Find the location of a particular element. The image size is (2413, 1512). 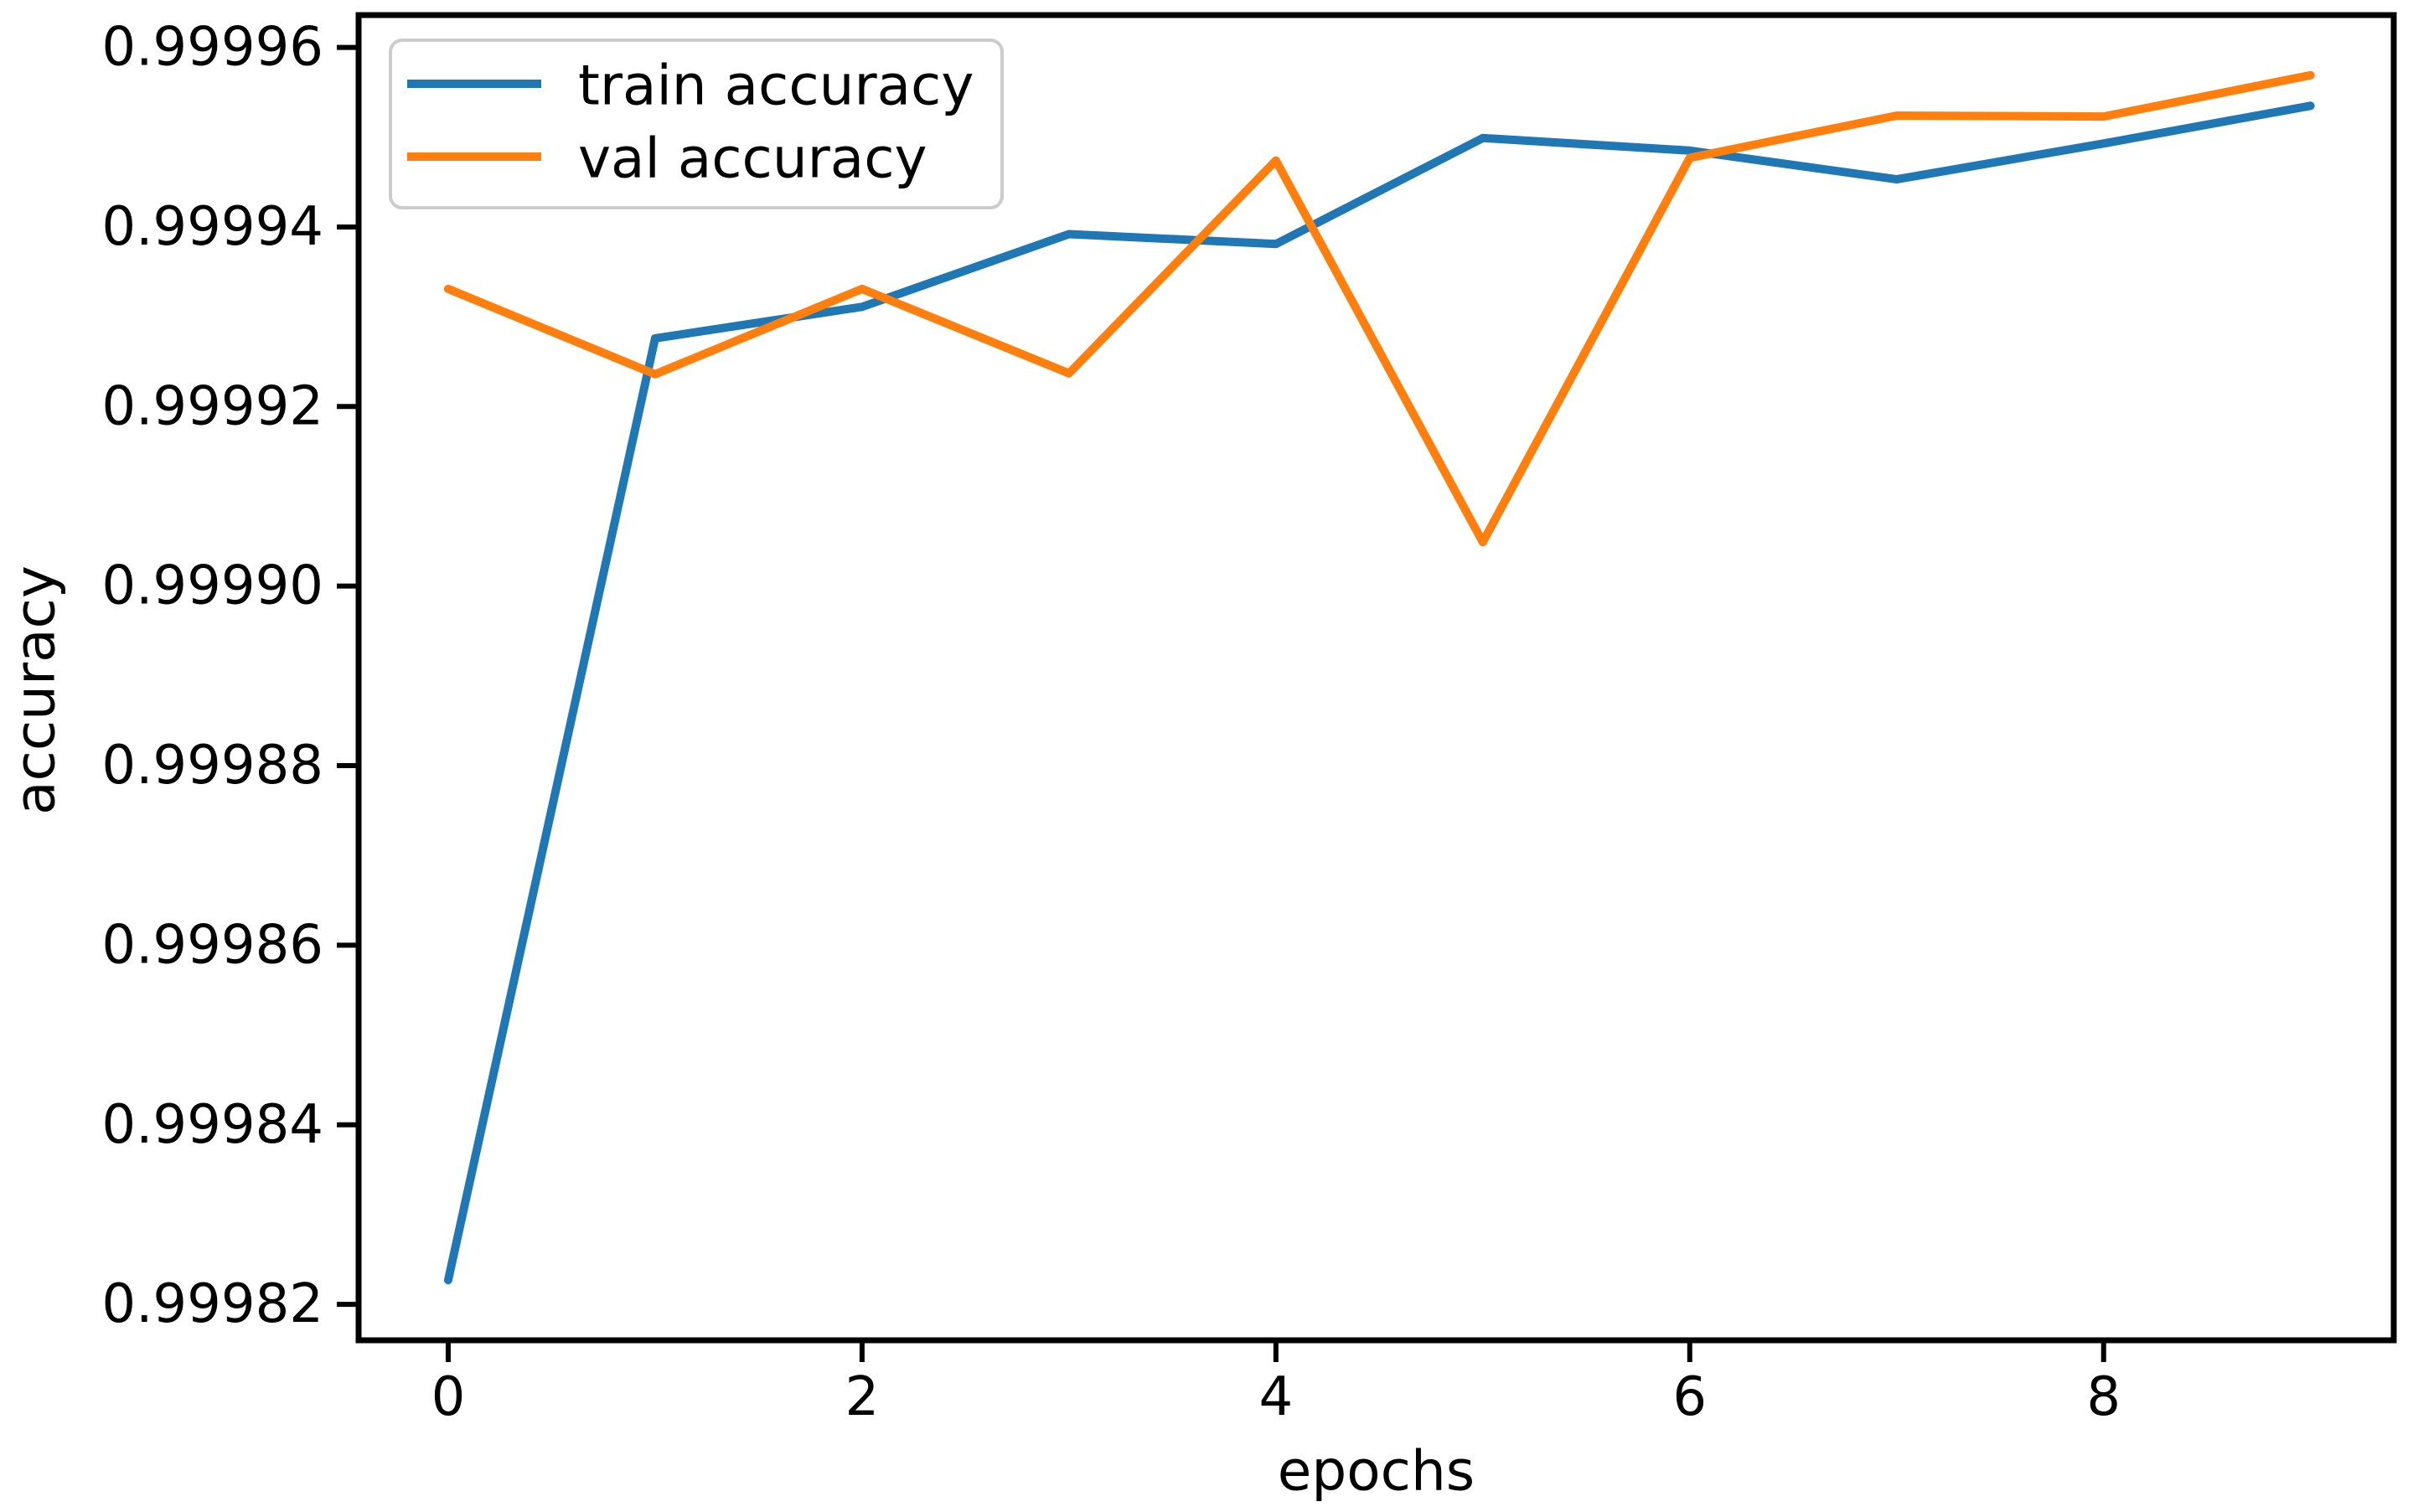

y-tick-label: 0.99982 is located at coordinates (212, 1304).